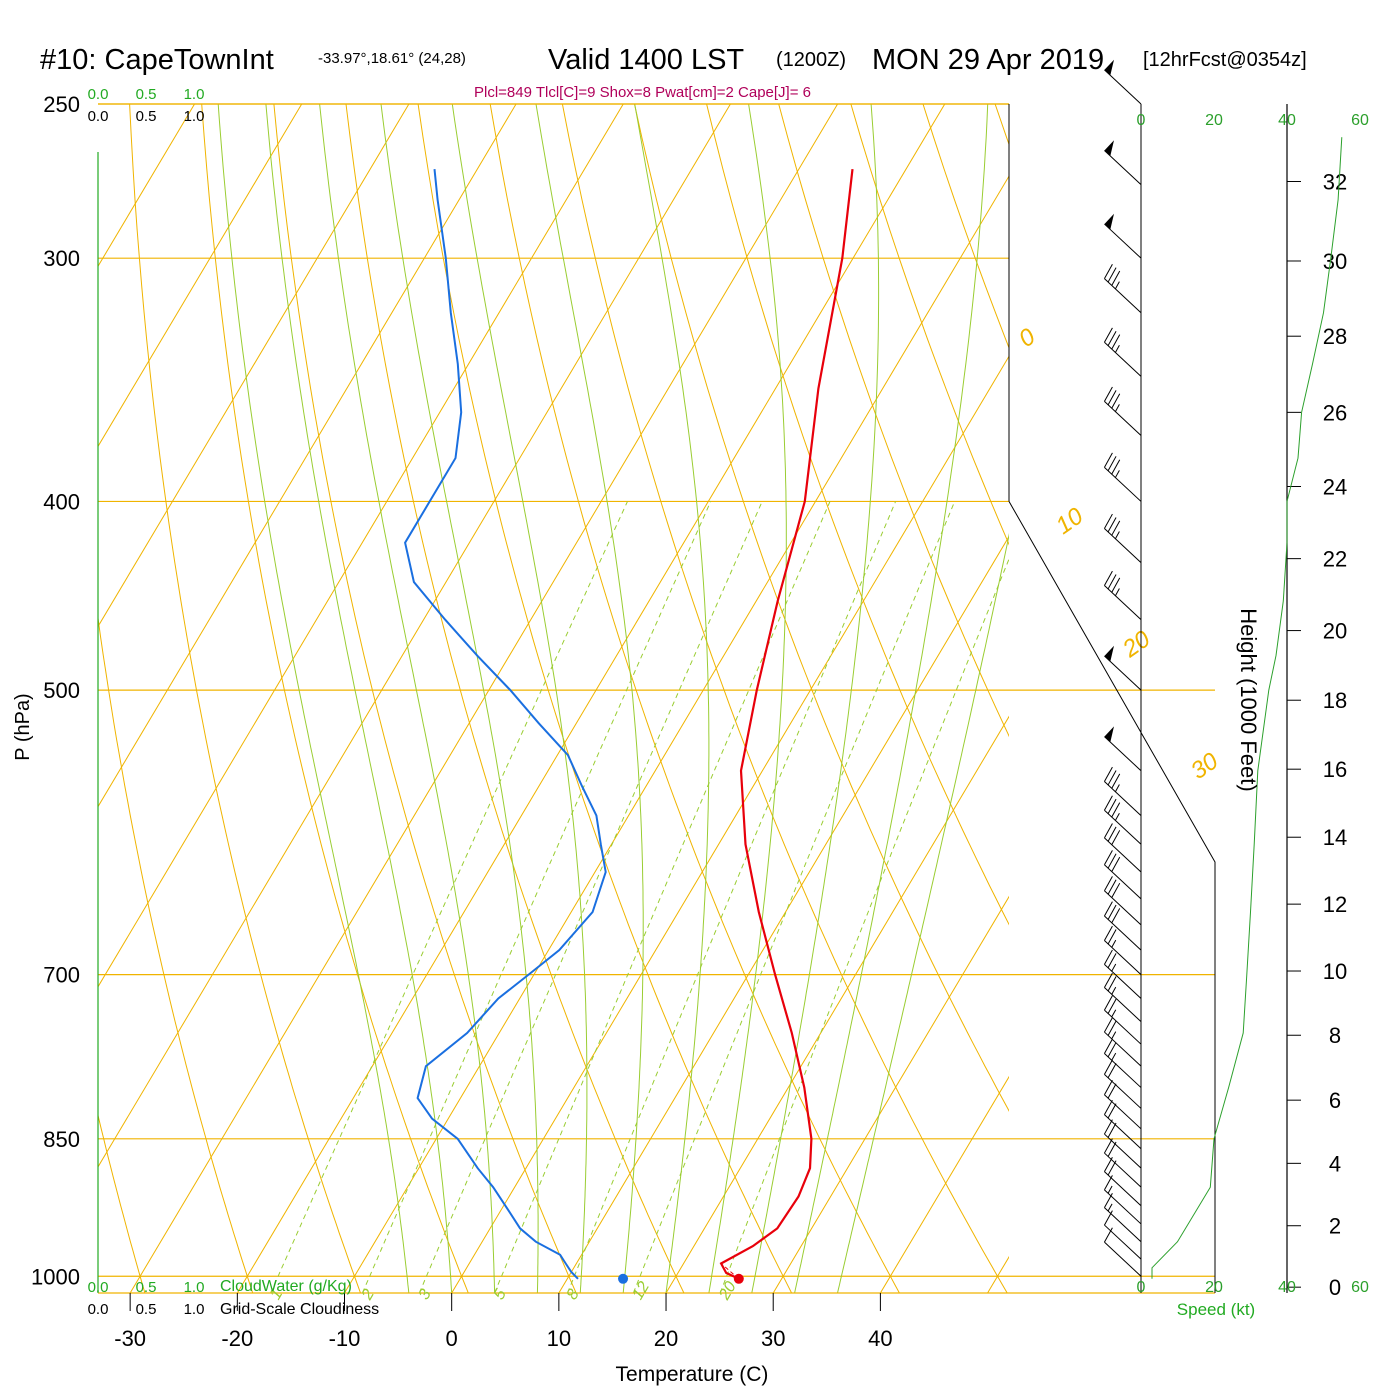  What do you see at coordinates (61, 690) in the screenshot?
I see `pressure-tick-label: 500` at bounding box center [61, 690].